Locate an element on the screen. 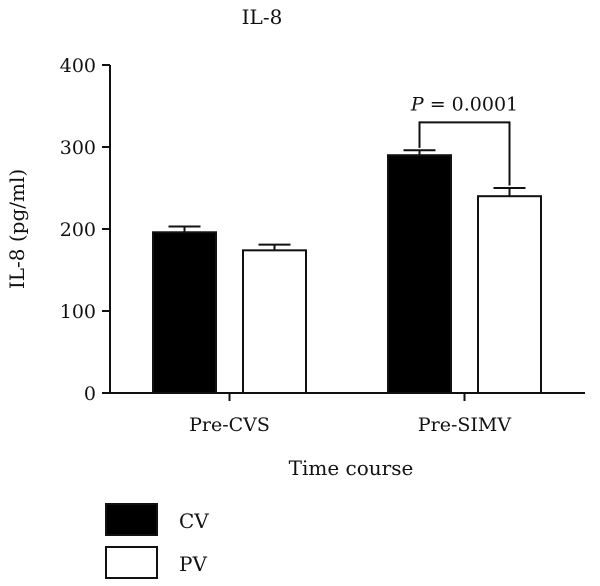 Image resolution: width=600 pixels, height=586 pixels. significance-label: P = 0.0001 is located at coordinates (464, 104).